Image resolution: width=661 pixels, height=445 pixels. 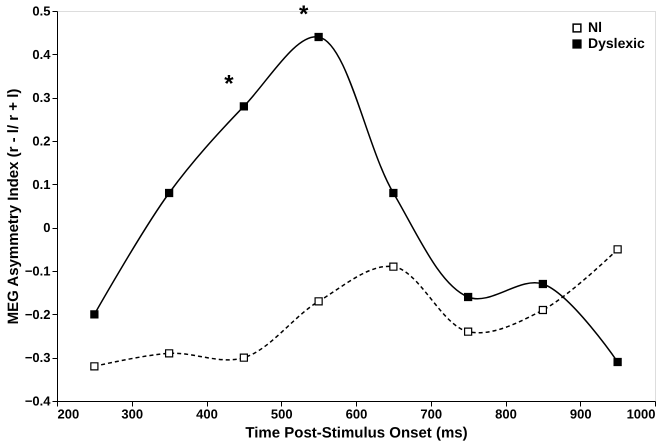 What do you see at coordinates (281, 414) in the screenshot?
I see `x-tick-label: 500` at bounding box center [281, 414].